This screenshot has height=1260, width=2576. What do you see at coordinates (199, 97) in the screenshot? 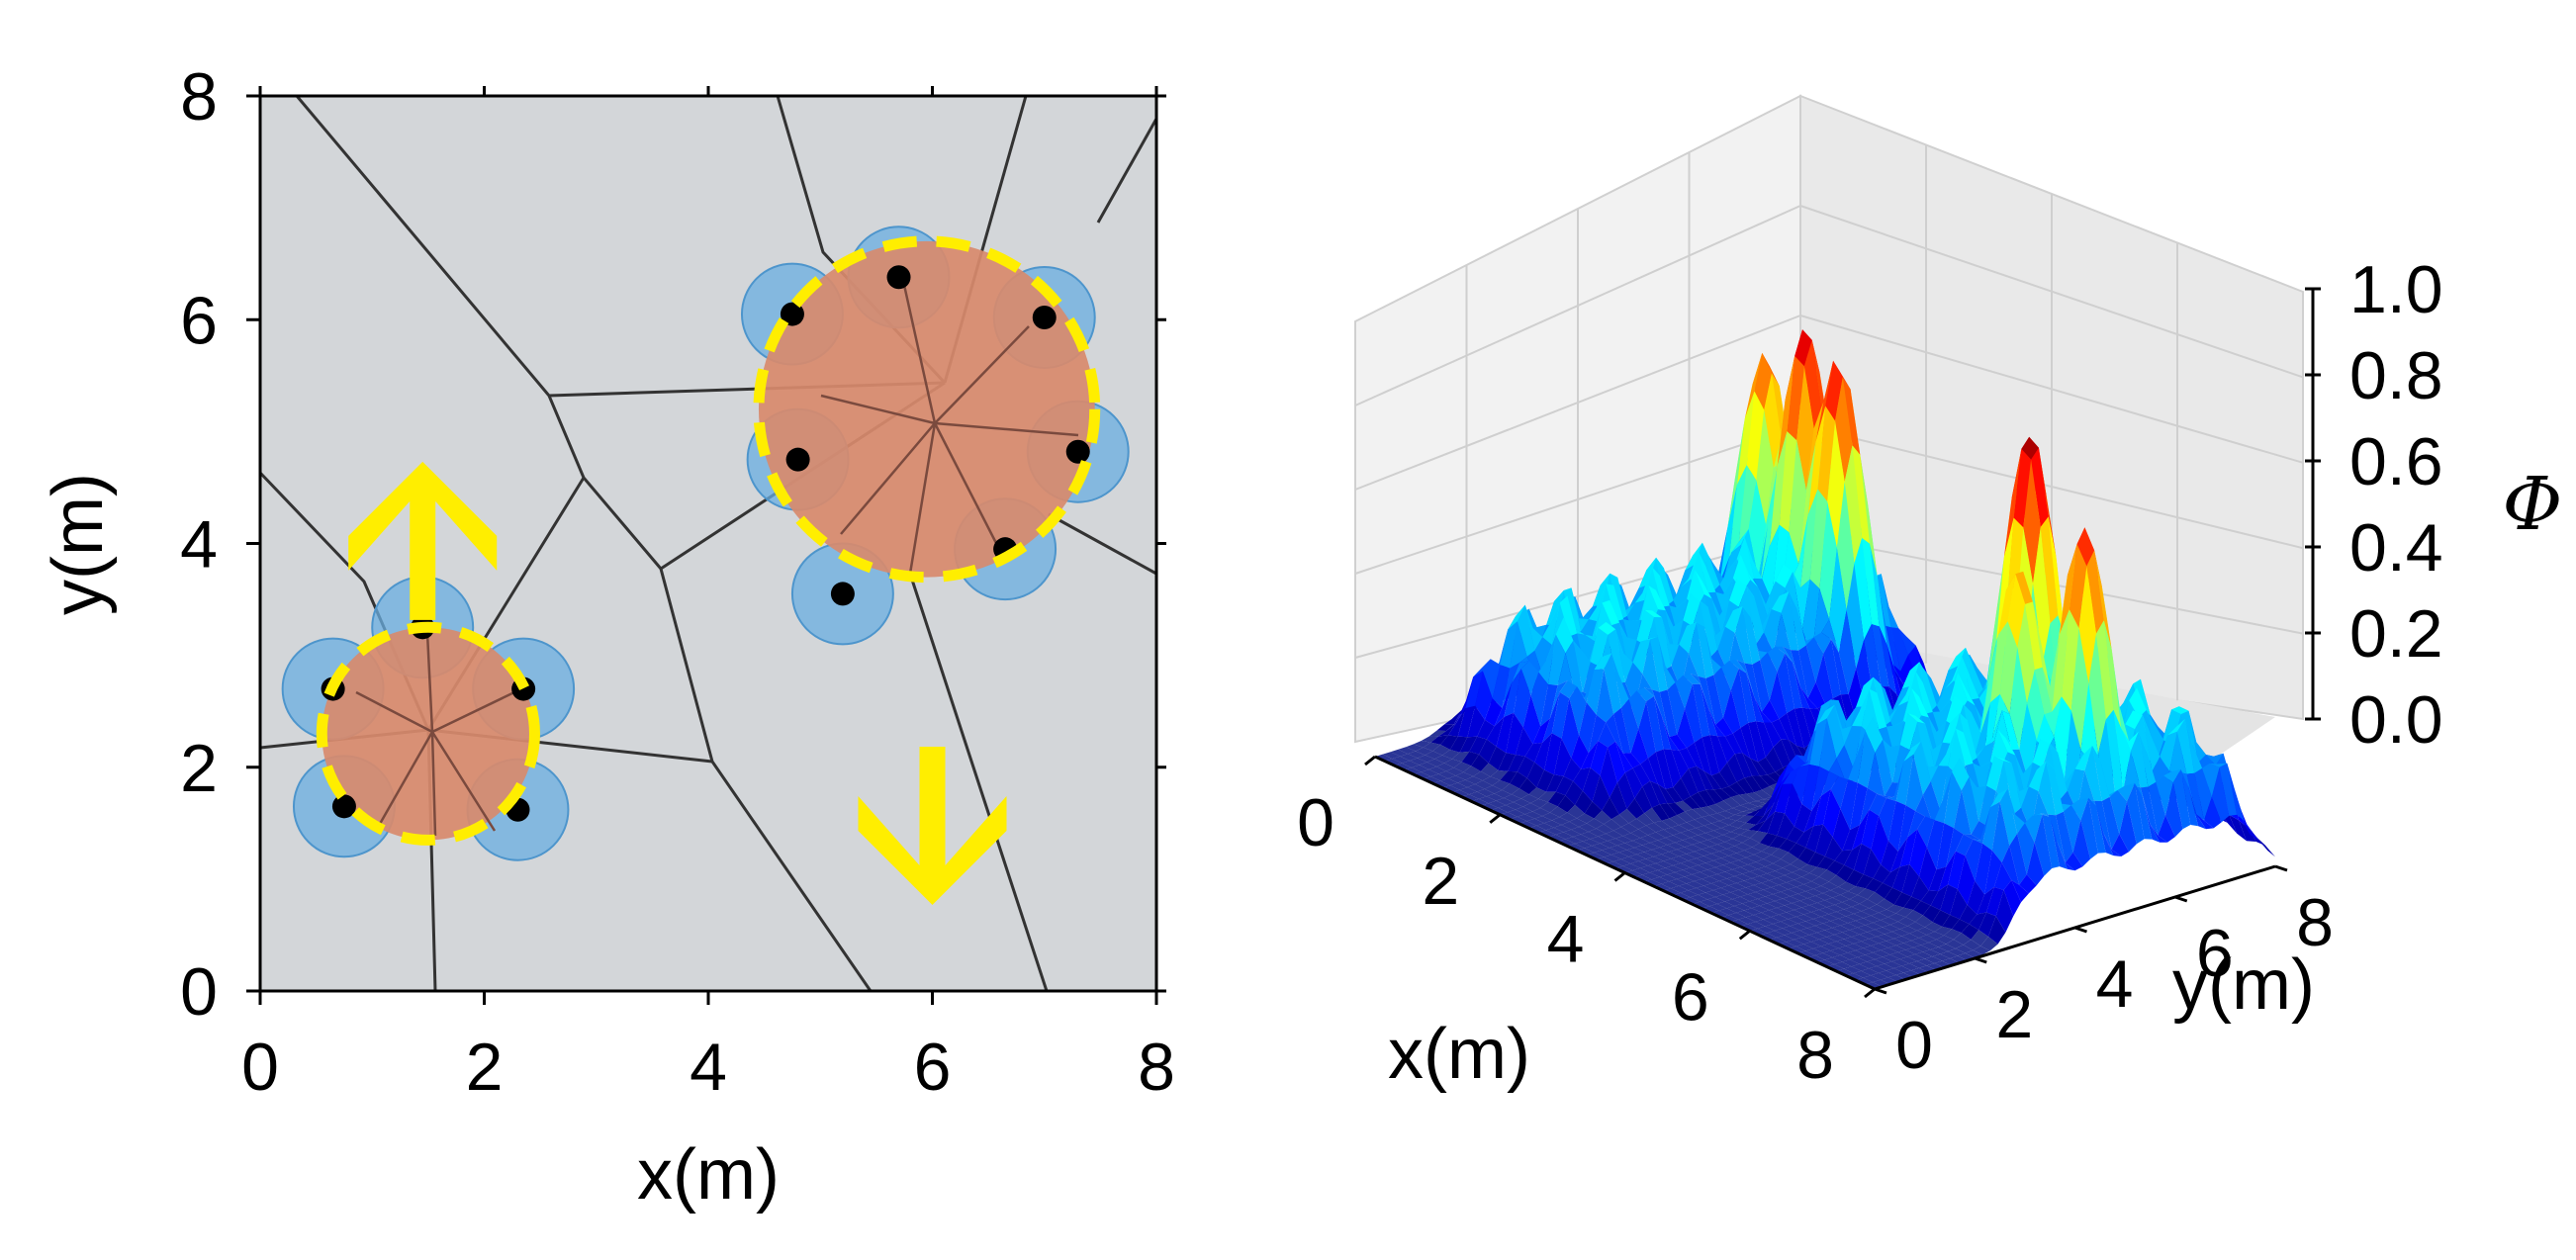
I see `y-tick-label: 8` at bounding box center [199, 97].